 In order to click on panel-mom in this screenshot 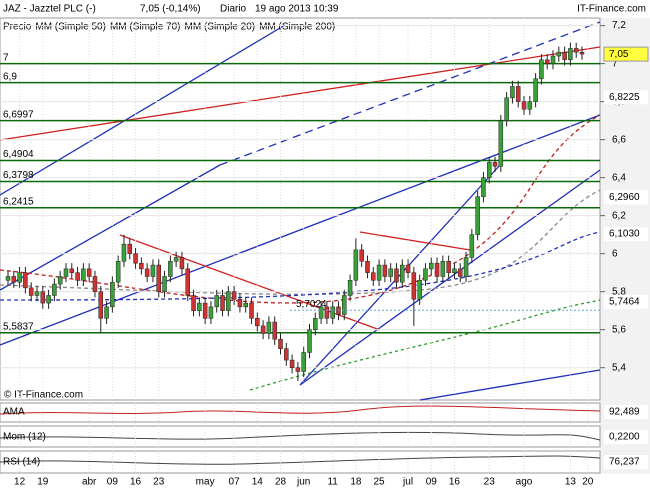, I will do `click(300, 436)`.